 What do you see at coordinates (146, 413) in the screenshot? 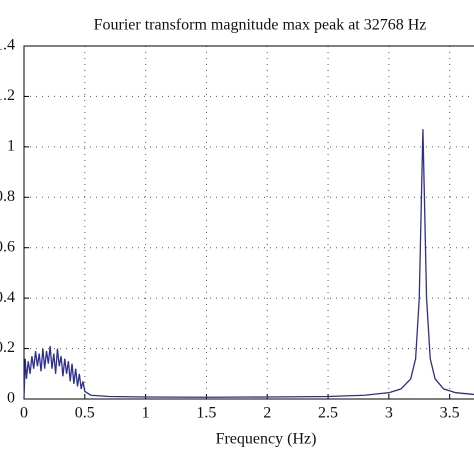
I see `x-tick-label: 1` at bounding box center [146, 413].